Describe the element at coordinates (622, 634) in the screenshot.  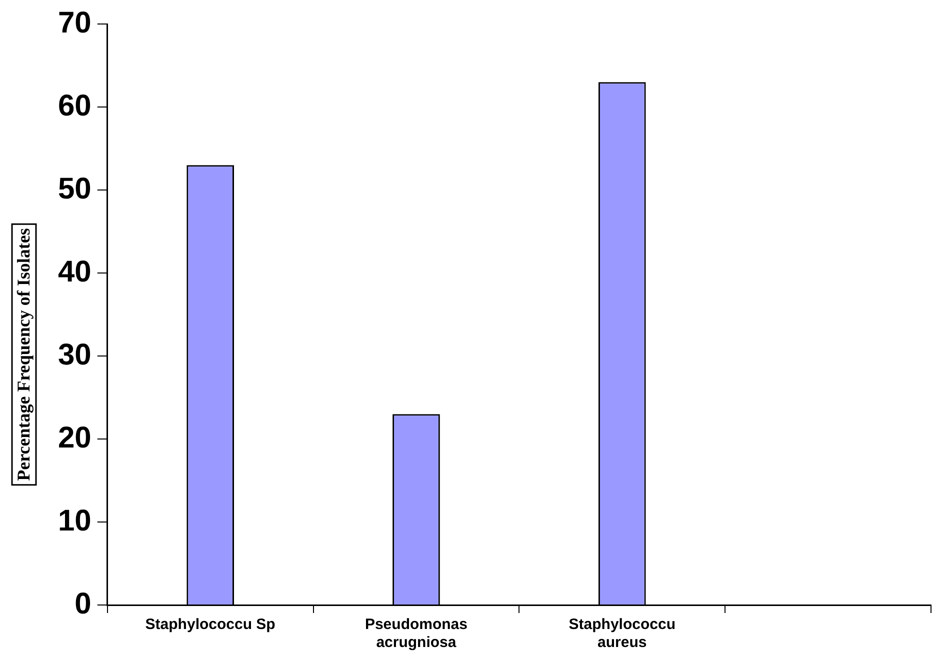
I see `x-tick-label: Staphylococcu aureus` at that location.